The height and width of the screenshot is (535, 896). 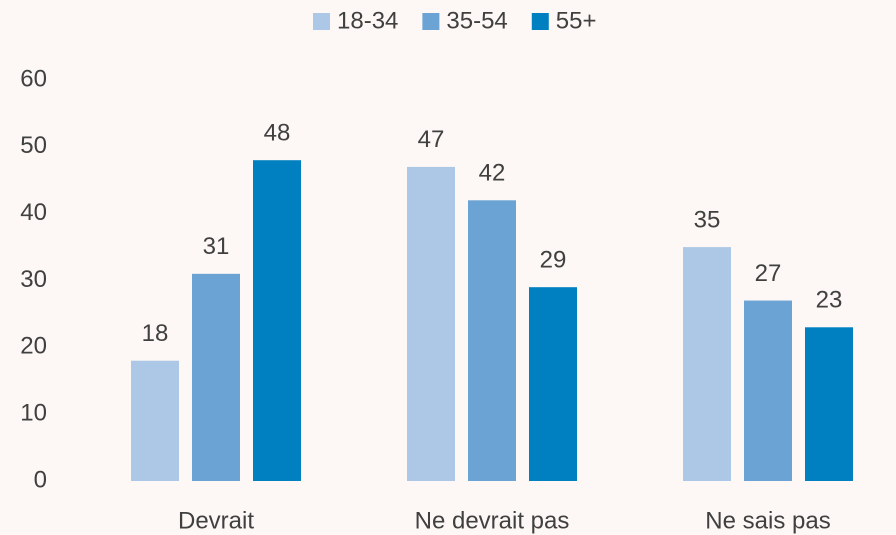 What do you see at coordinates (492, 173) in the screenshot?
I see `value-label: 42` at bounding box center [492, 173].